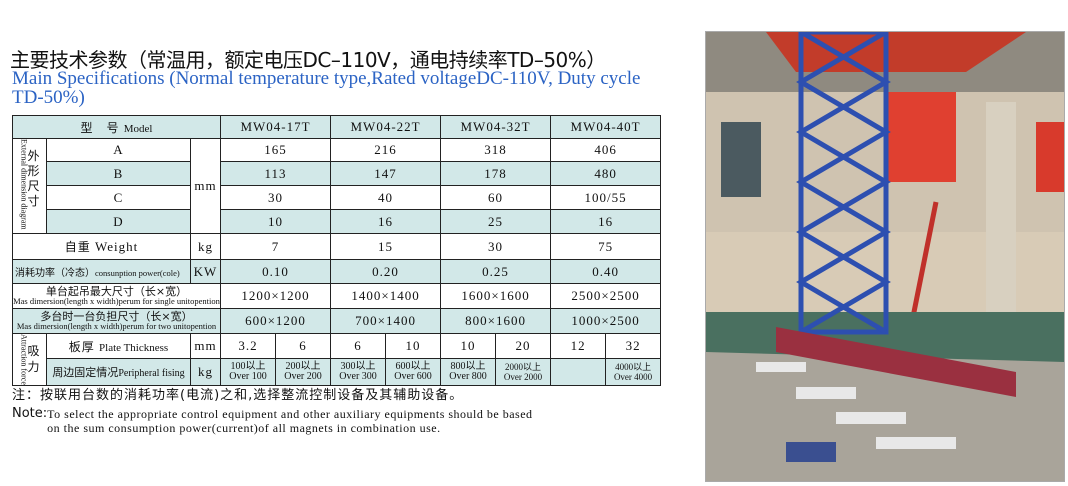 This screenshot has width=1068, height=486. What do you see at coordinates (578, 346) in the screenshot?
I see `cell: 12` at bounding box center [578, 346].